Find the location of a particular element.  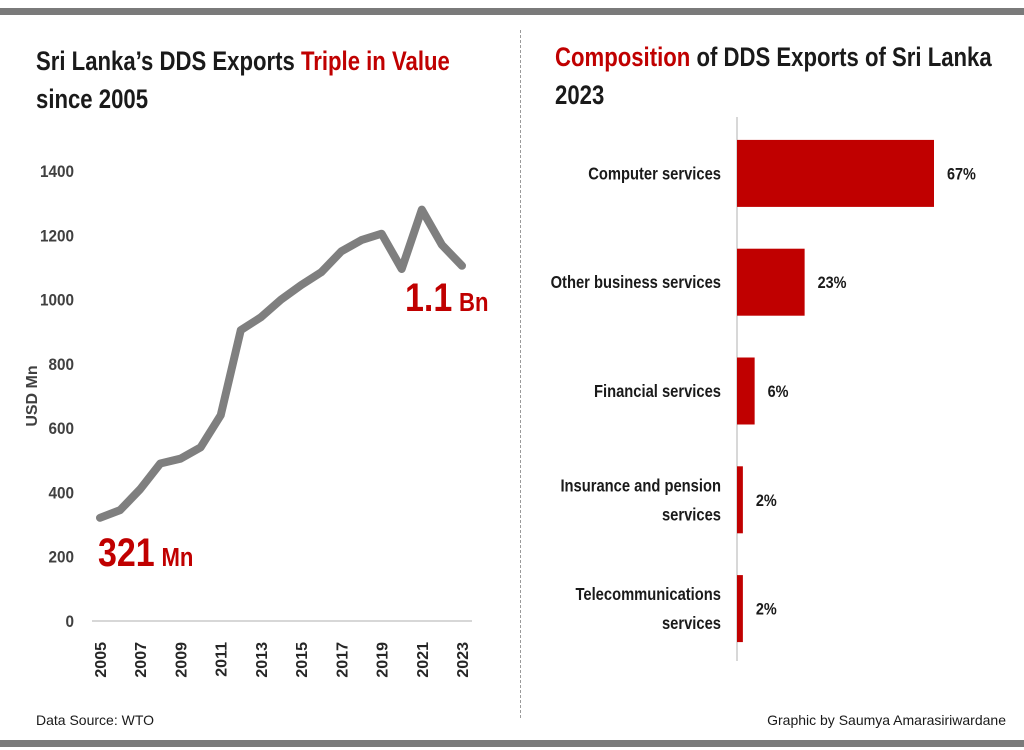

top-rule is located at coordinates (512, 11).